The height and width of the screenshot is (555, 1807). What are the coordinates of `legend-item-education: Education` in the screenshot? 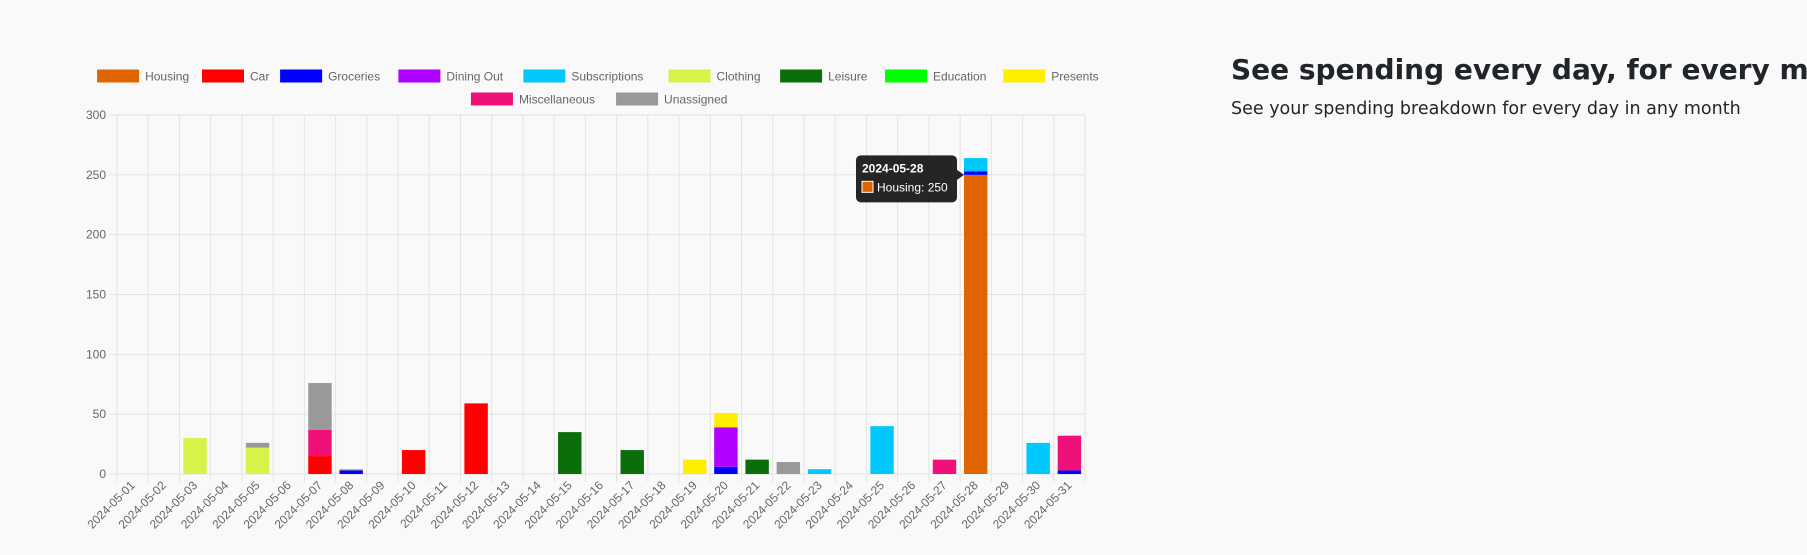 It's located at (935, 76).